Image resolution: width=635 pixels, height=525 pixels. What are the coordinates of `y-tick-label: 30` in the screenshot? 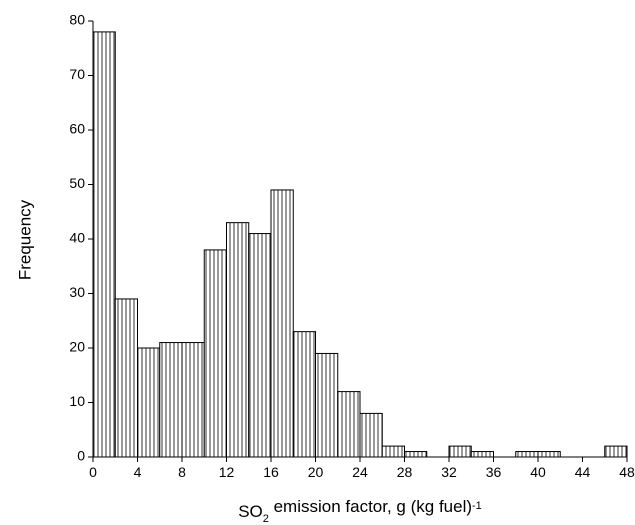 It's located at (77, 292).